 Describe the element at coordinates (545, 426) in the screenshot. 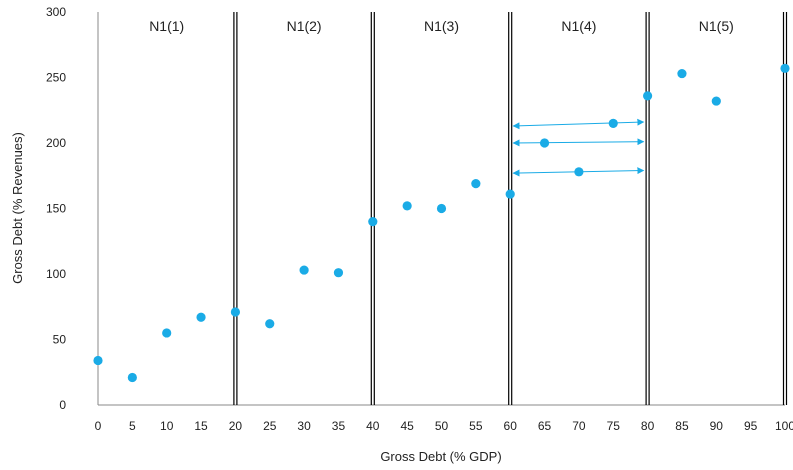

I see `x-tick-label: 65` at that location.